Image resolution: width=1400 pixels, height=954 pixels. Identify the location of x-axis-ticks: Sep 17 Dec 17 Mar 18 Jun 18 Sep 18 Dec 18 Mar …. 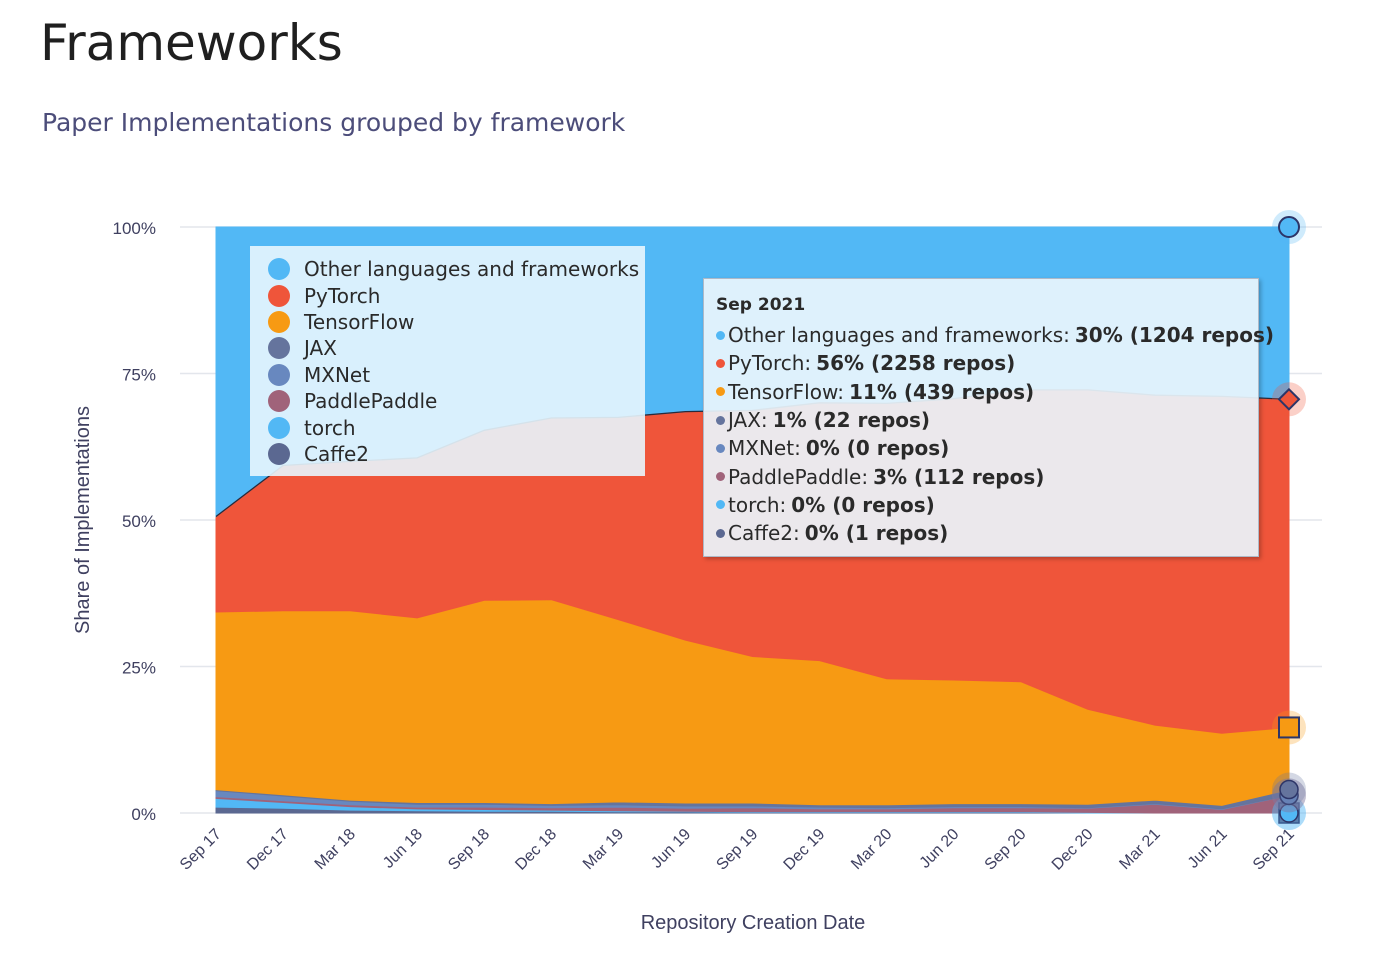
(737, 850).